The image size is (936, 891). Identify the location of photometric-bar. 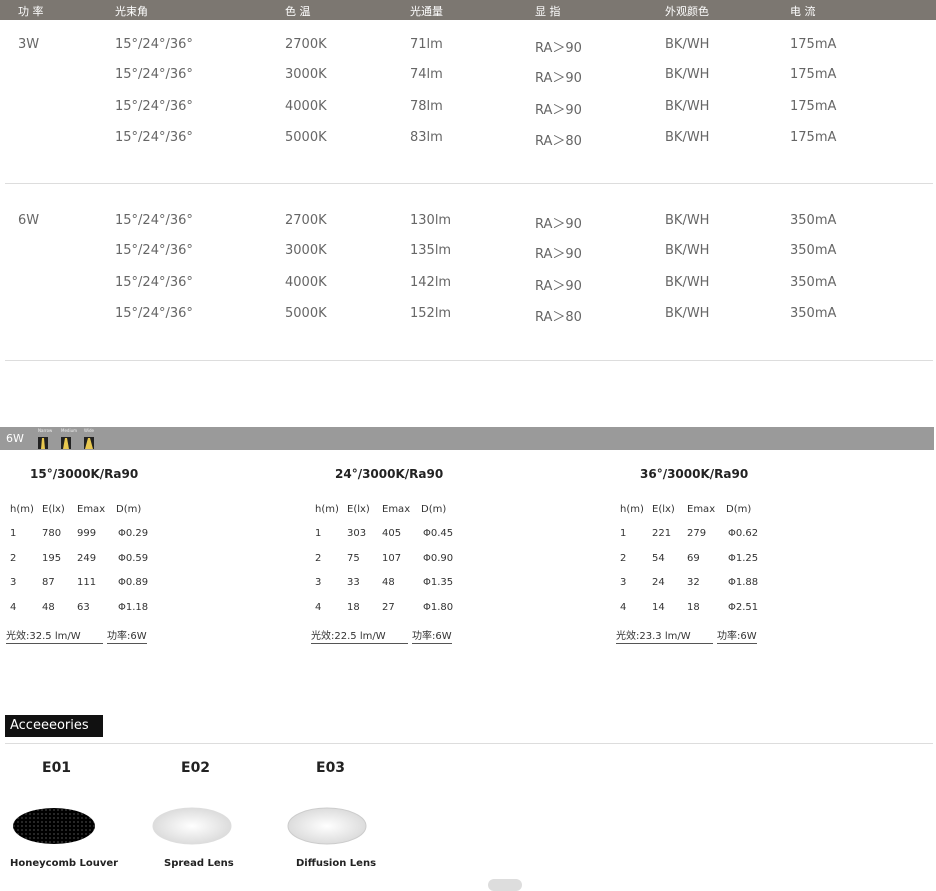
(467, 438).